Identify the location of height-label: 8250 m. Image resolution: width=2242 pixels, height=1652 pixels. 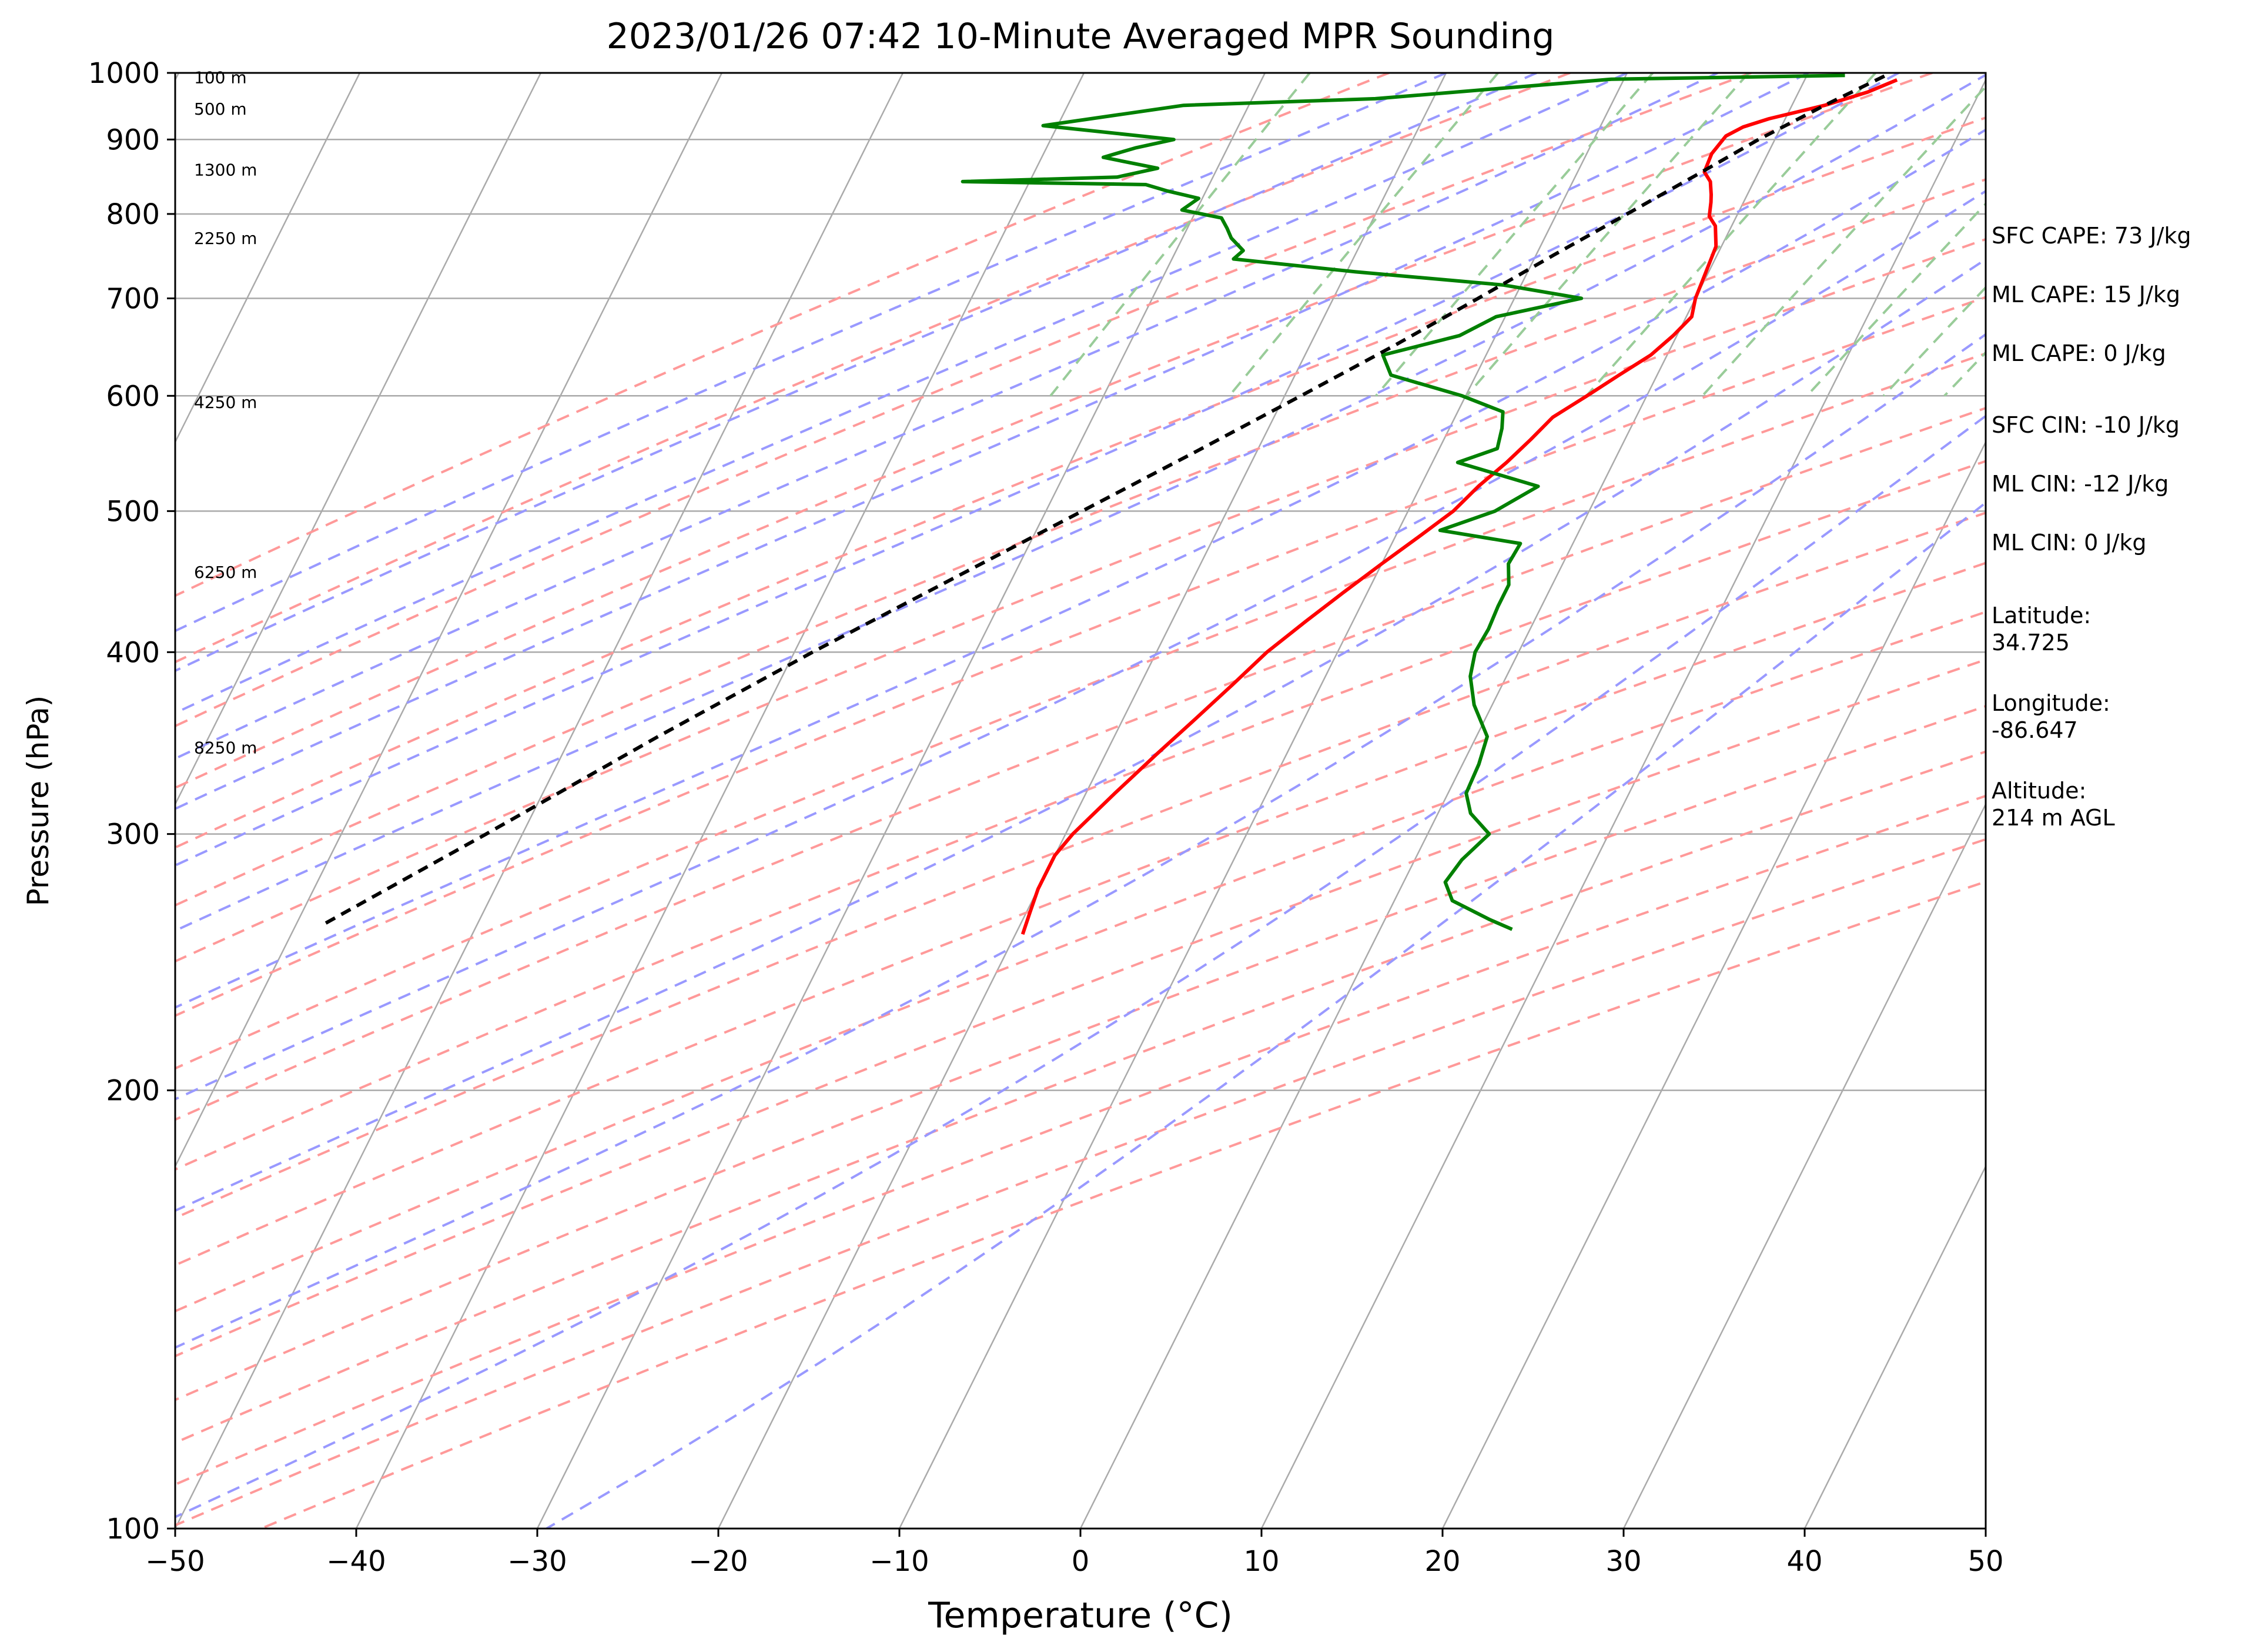
(226, 748).